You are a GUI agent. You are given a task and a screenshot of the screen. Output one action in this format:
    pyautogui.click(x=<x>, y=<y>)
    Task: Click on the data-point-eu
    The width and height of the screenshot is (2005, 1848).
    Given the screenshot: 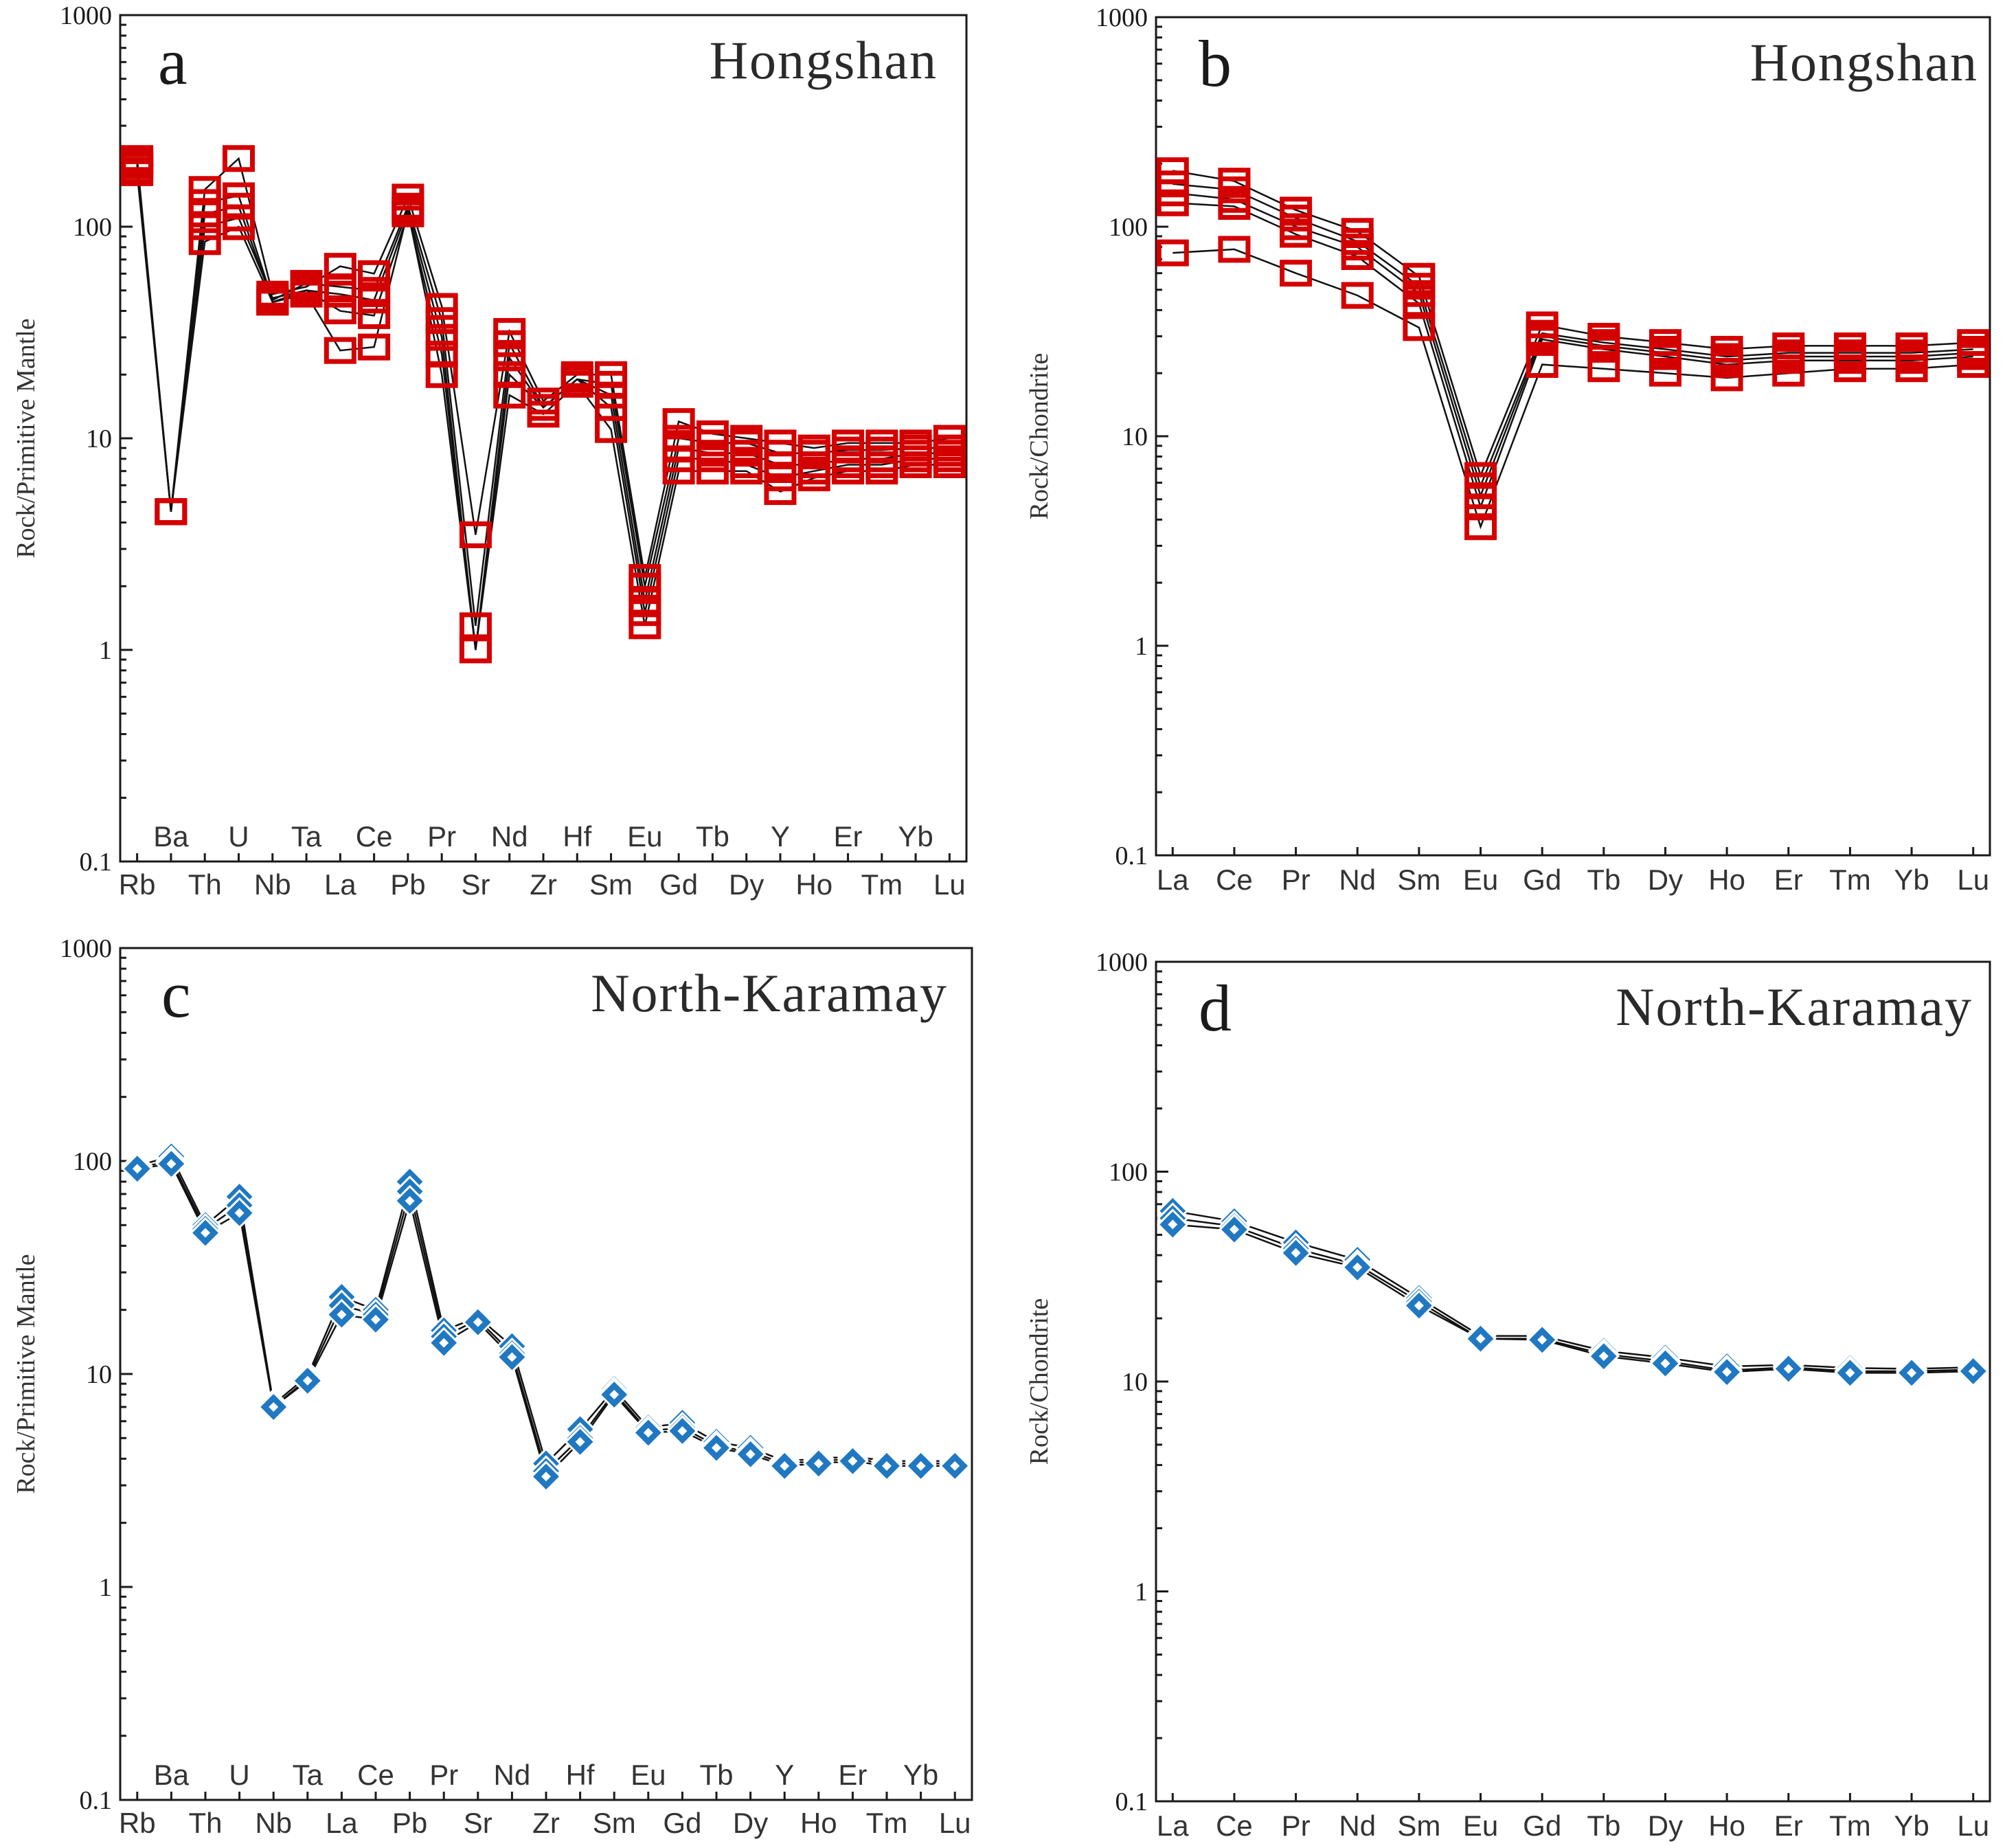 What is the action you would take?
    pyautogui.click(x=644, y=626)
    